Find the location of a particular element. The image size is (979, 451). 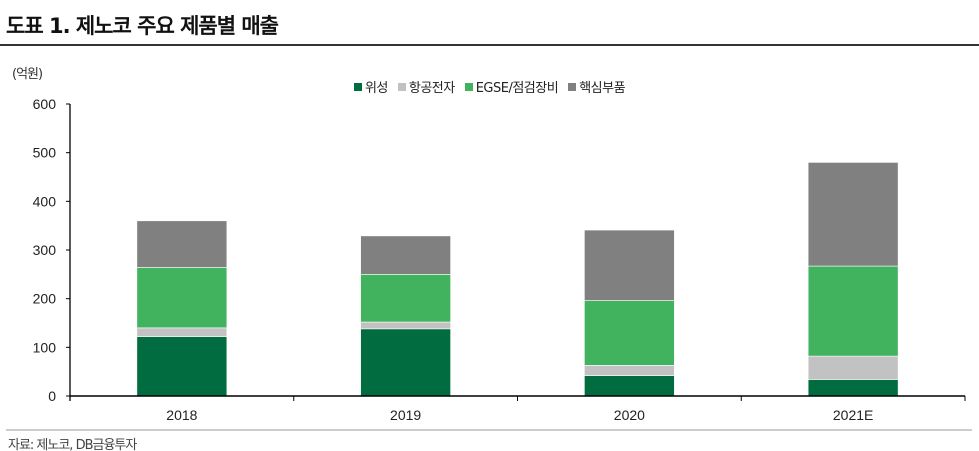

x-tick-label: 2021E is located at coordinates (853, 415).